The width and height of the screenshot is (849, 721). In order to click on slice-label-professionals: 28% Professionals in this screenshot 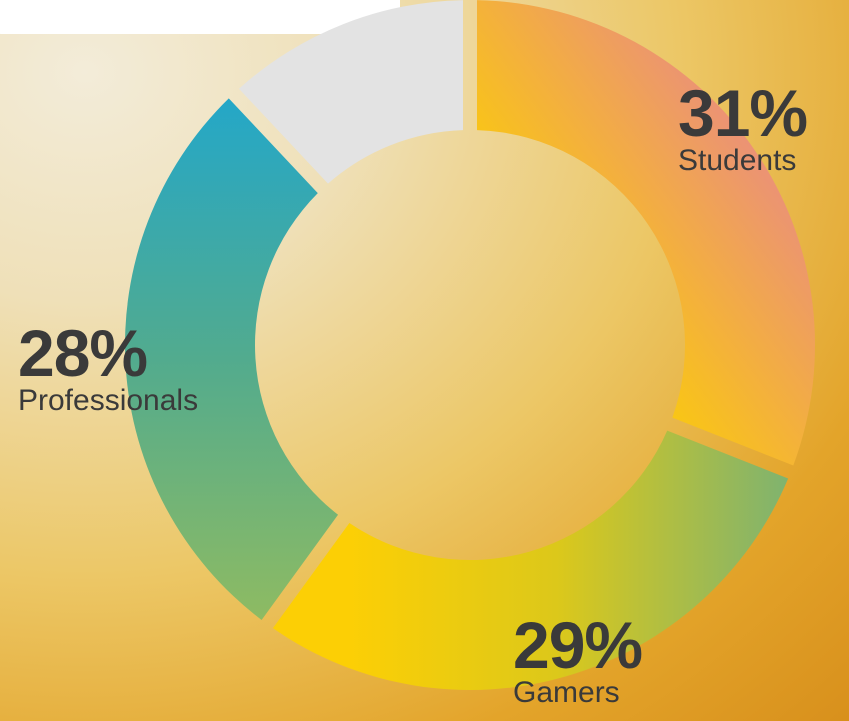, I will do `click(108, 368)`.